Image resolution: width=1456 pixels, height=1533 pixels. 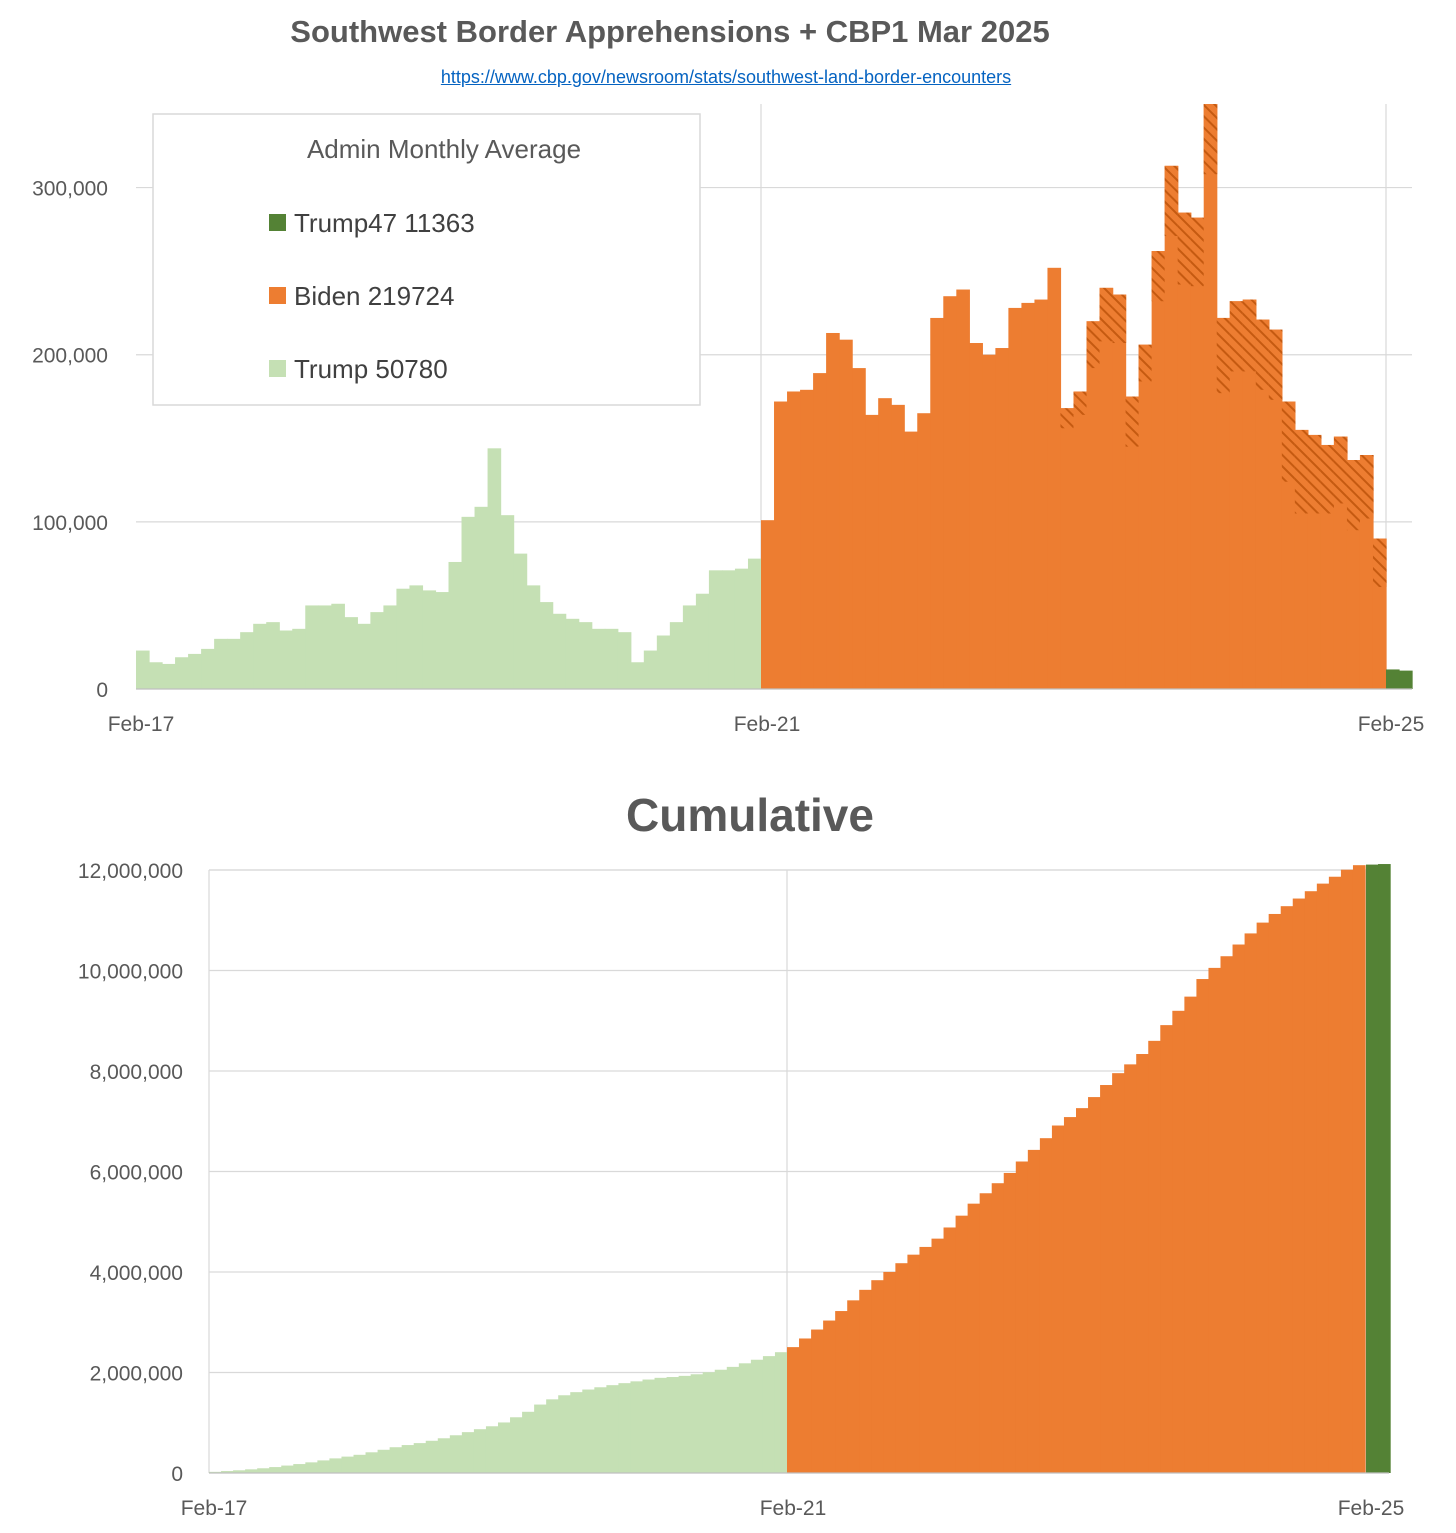 What do you see at coordinates (130, 972) in the screenshot?
I see `y-tick-label: 10,000,000` at bounding box center [130, 972].